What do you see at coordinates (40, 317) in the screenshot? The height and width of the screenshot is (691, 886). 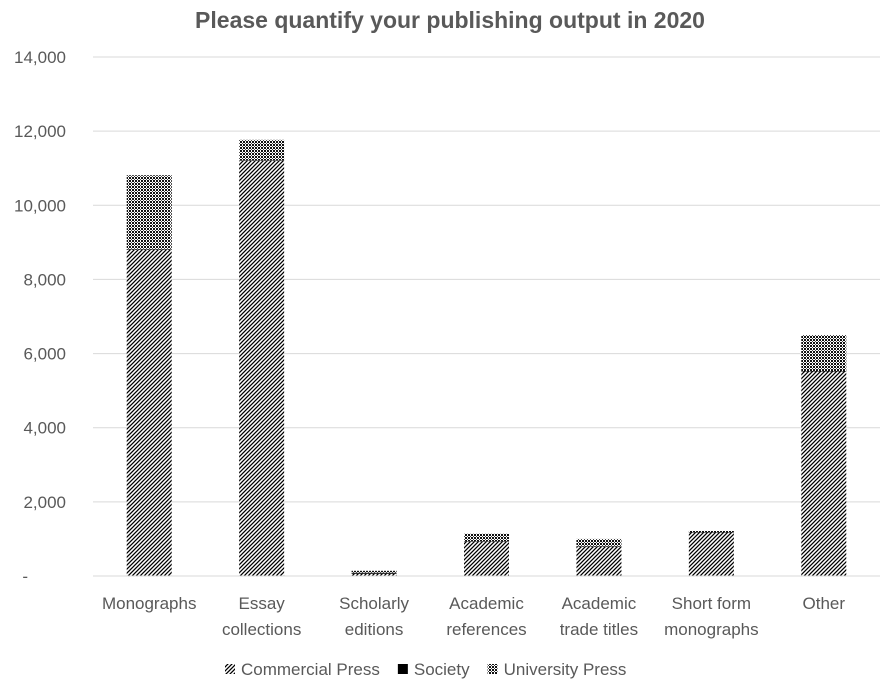 I see `y-axis-tick-labels: - 2,000 4,000 6,000 8,000 10,000 12,000 14,000` at bounding box center [40, 317].